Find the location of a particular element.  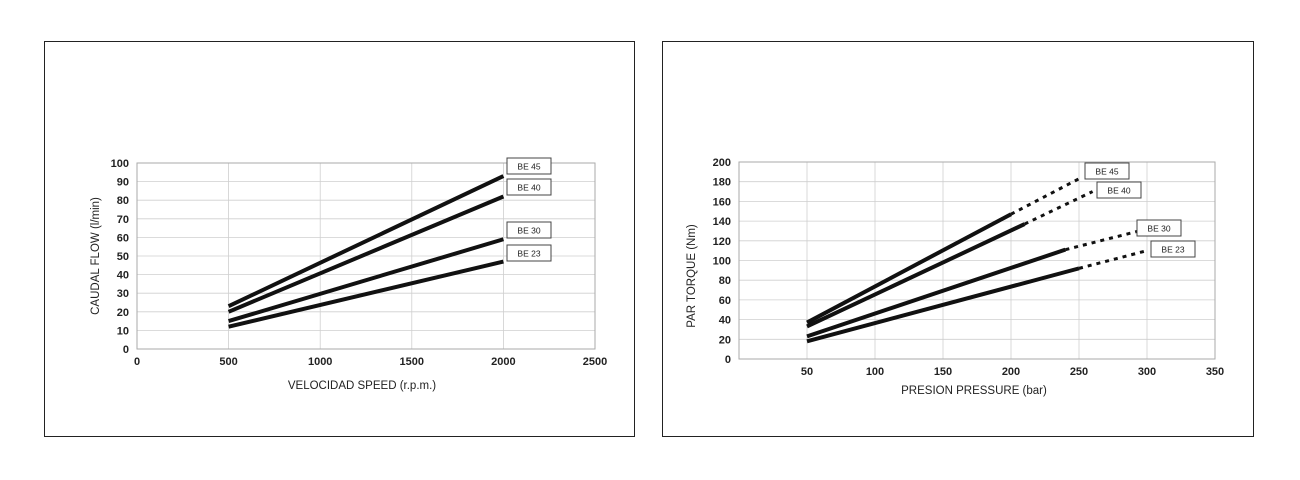

x-tick-label: 350 is located at coordinates (1215, 372).